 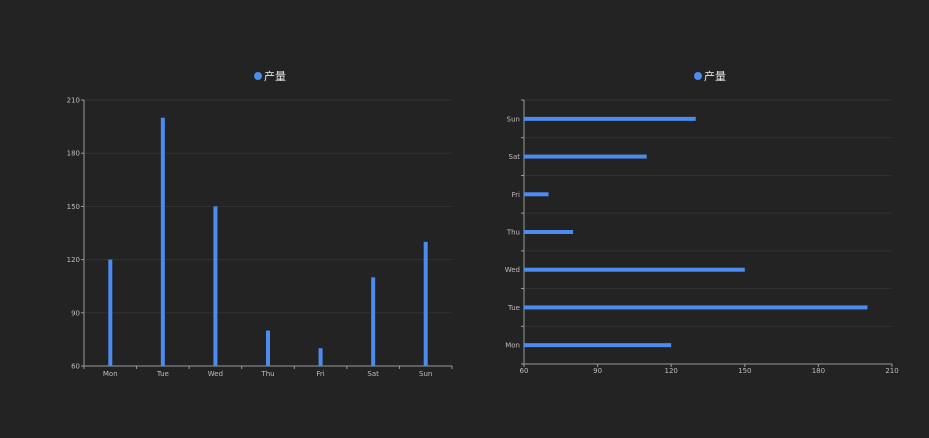 I want to click on y-tick-label: Fri, so click(x=516, y=195).